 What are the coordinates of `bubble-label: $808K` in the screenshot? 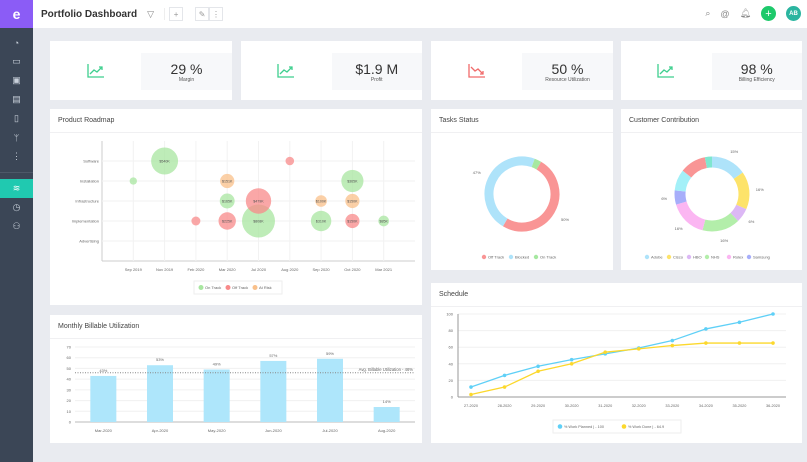 It's located at (258, 222).